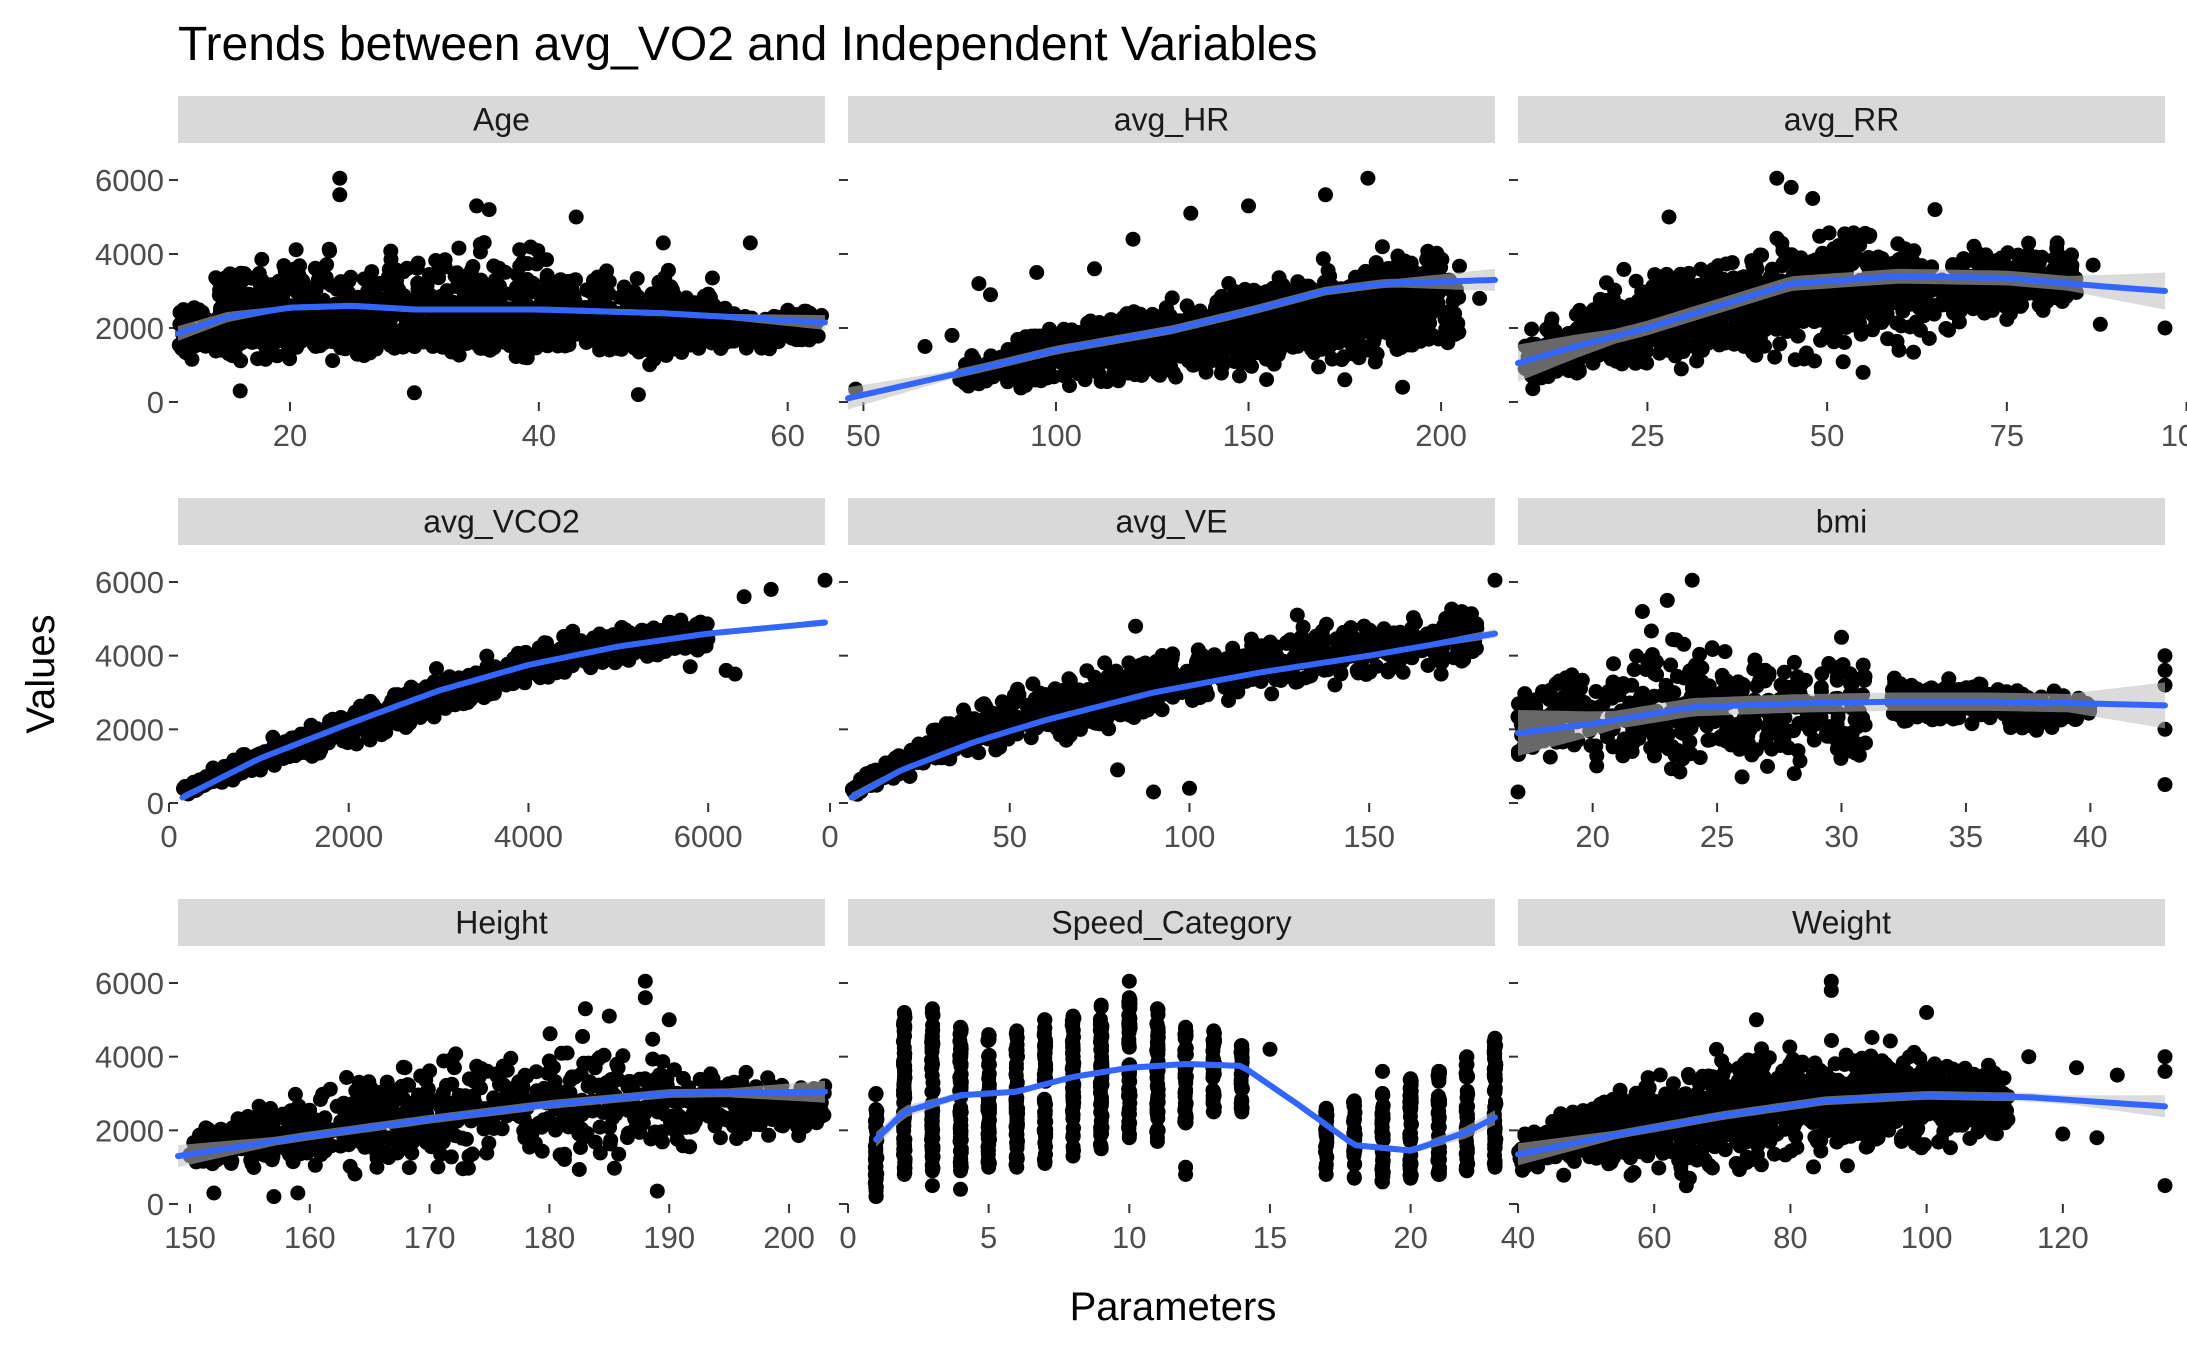 This screenshot has height=1351, width=2187. What do you see at coordinates (1647, 435) in the screenshot?
I see `x-tick-label: 25` at bounding box center [1647, 435].